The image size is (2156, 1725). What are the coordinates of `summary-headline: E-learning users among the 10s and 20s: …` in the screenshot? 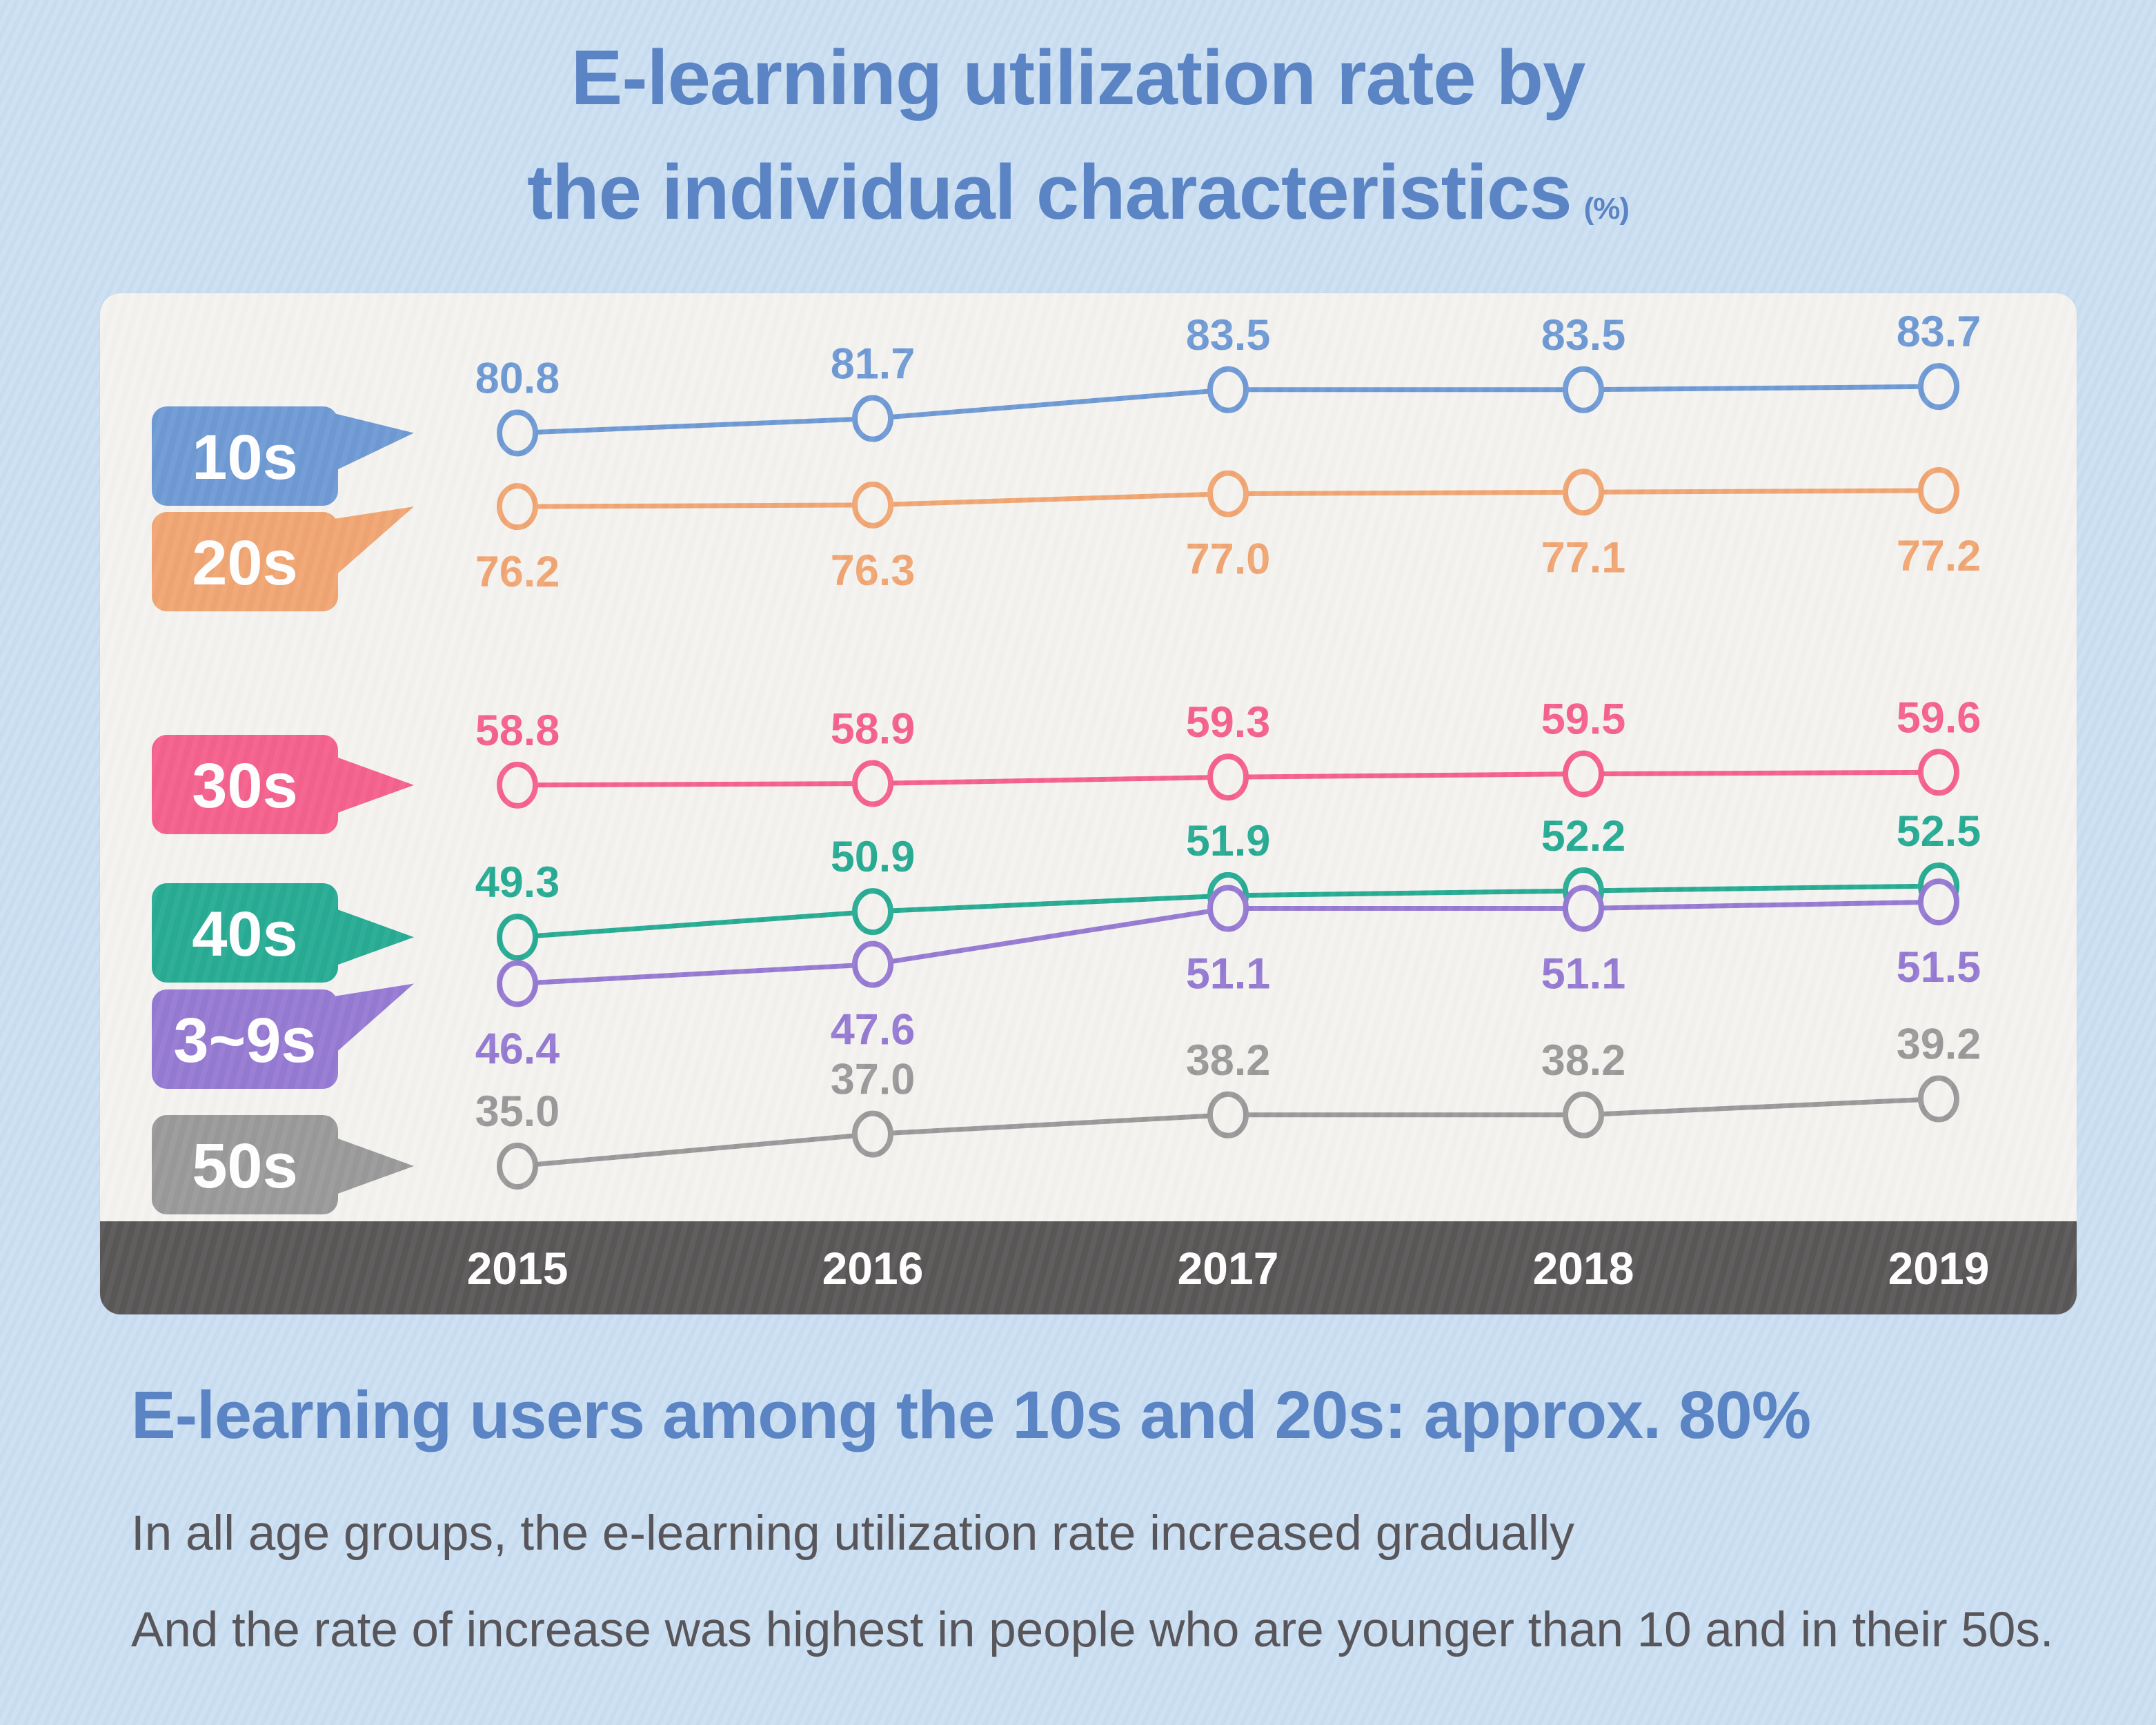 It's located at (971, 1414).